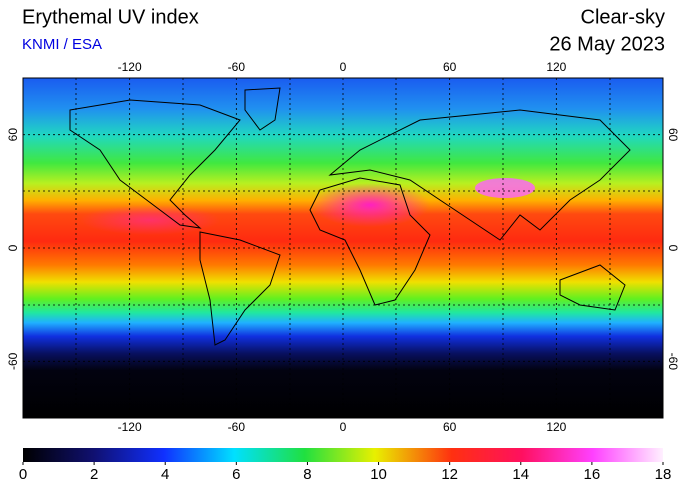 This screenshot has width=688, height=490. I want to click on date: 26 May 2023, so click(607, 44).